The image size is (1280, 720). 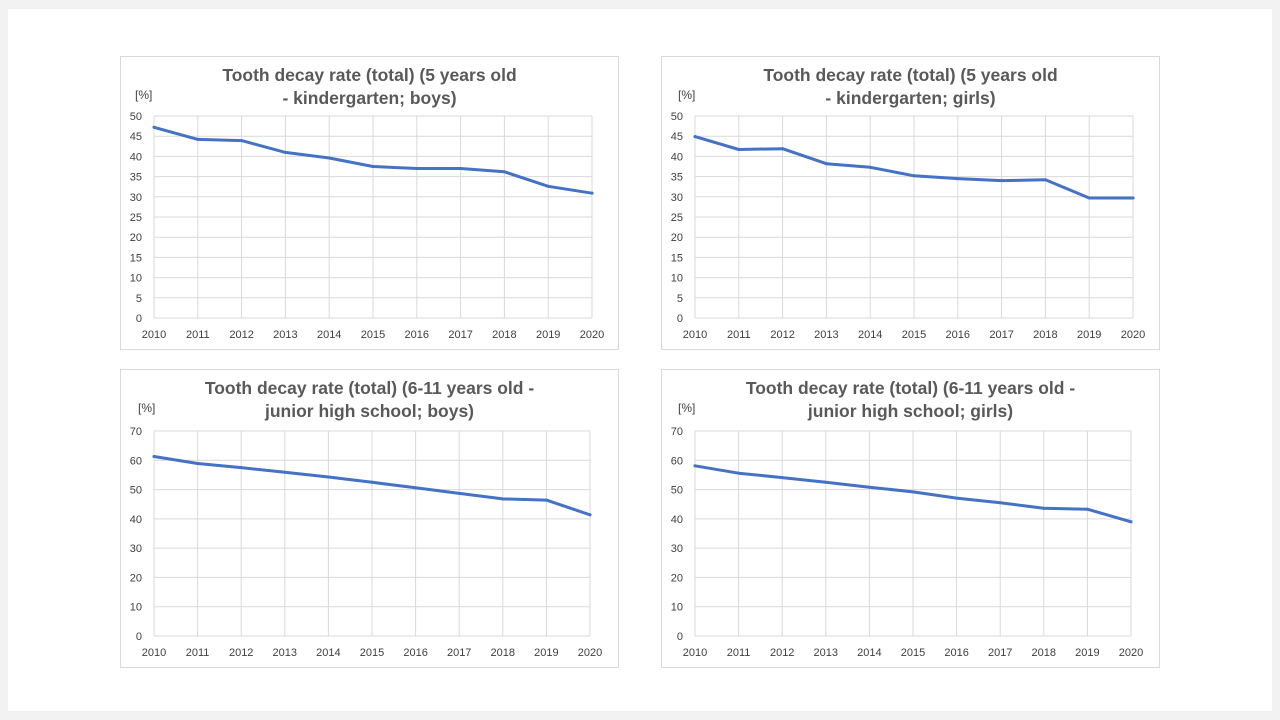 What do you see at coordinates (146, 408) in the screenshot?
I see `y-axis-label: [%]` at bounding box center [146, 408].